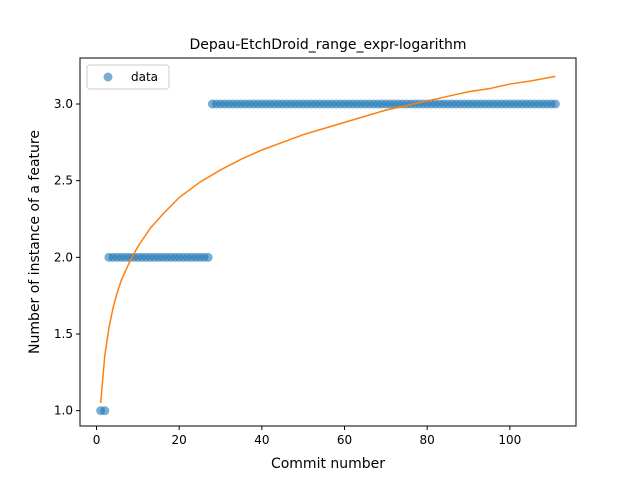 The width and height of the screenshot is (640, 480). Describe the element at coordinates (261, 440) in the screenshot. I see `x-tick-label: 40` at that location.